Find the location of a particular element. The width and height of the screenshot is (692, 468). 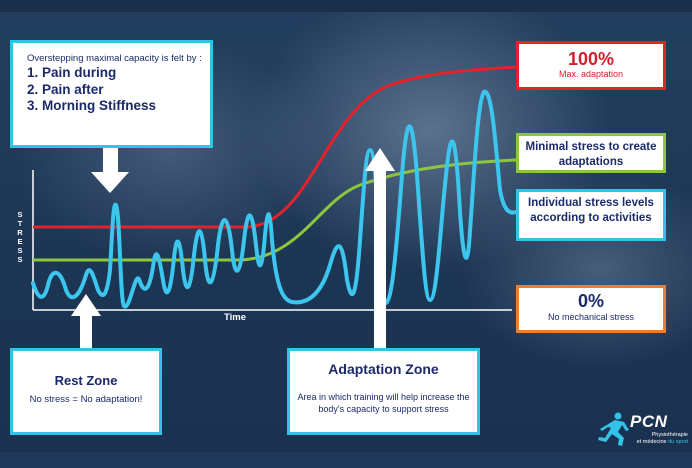

overstep-item-pain-after: 2. Pain after is located at coordinates (65, 89).